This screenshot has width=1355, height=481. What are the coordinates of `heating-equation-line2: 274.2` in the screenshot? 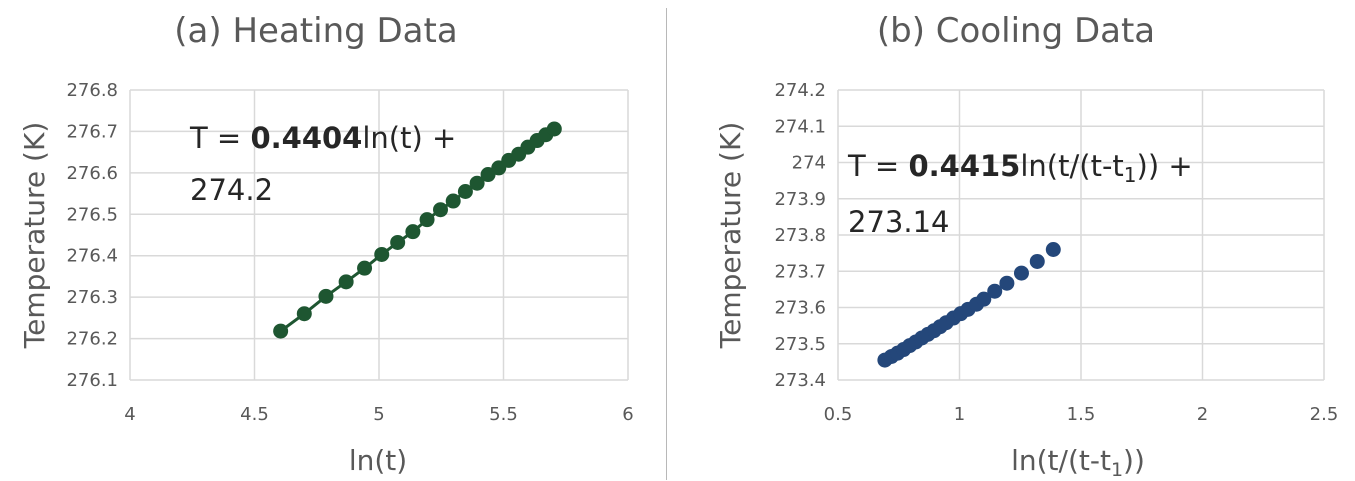 It's located at (231, 190).